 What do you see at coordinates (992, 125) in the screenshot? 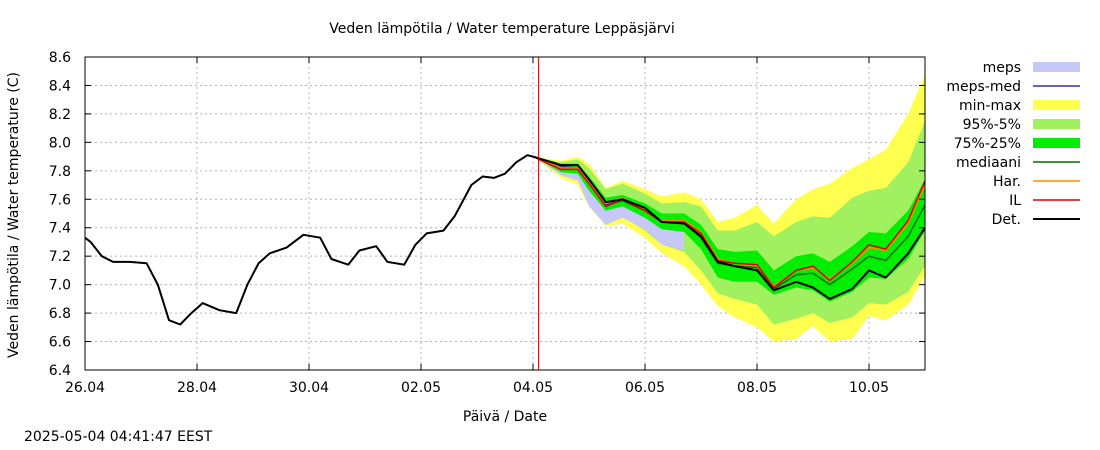
I see `legend-label: 95%-5%` at bounding box center [992, 125].